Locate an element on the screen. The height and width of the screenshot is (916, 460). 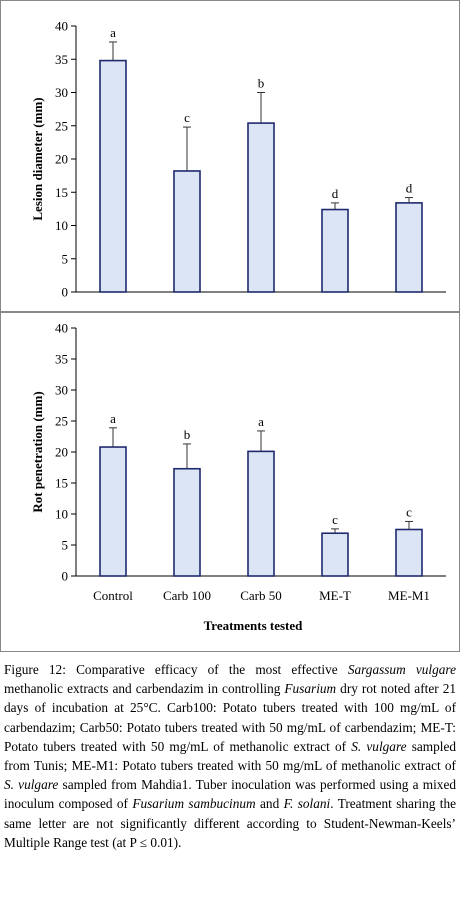
caption-label: Figure 12: is located at coordinates (35, 669).